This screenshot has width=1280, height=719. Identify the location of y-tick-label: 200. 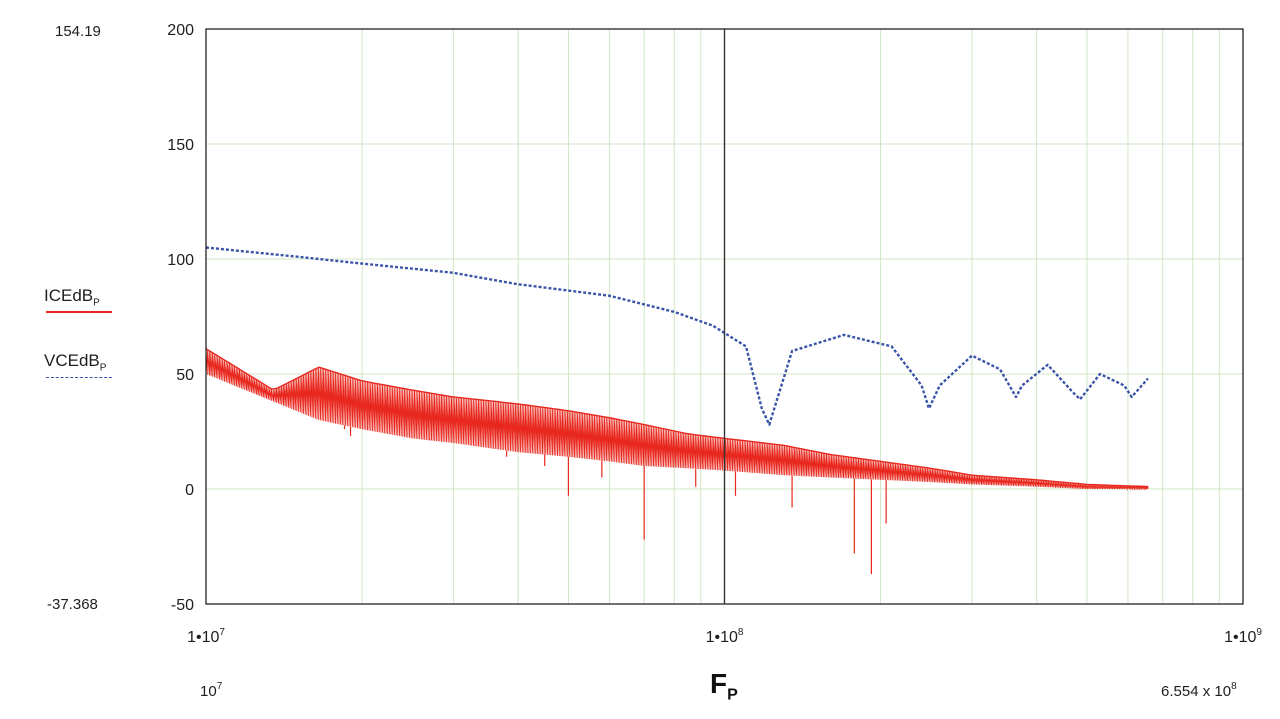
(180, 30).